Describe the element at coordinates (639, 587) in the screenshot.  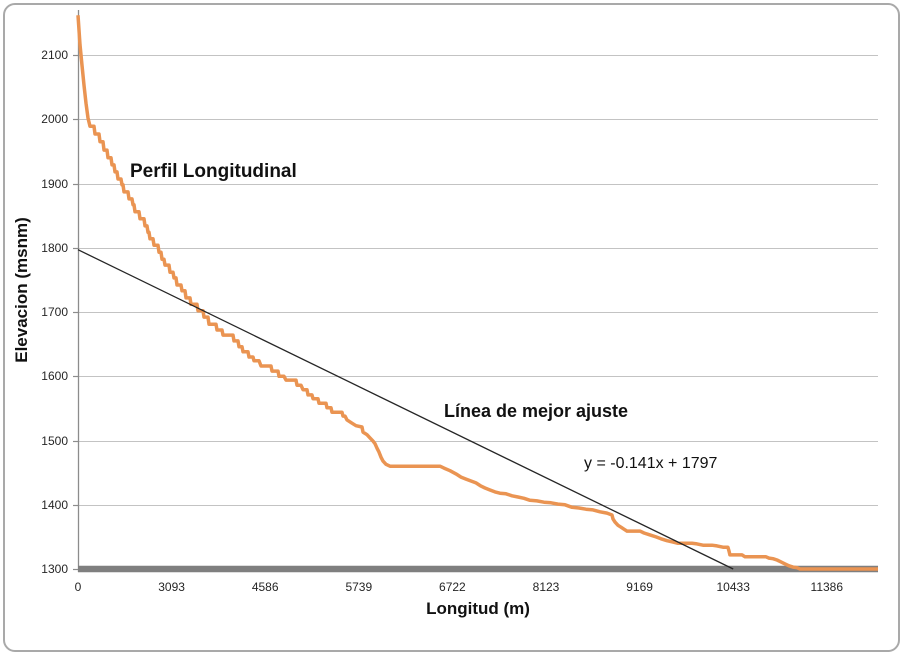
I see `x-tick-label: 9169` at that location.